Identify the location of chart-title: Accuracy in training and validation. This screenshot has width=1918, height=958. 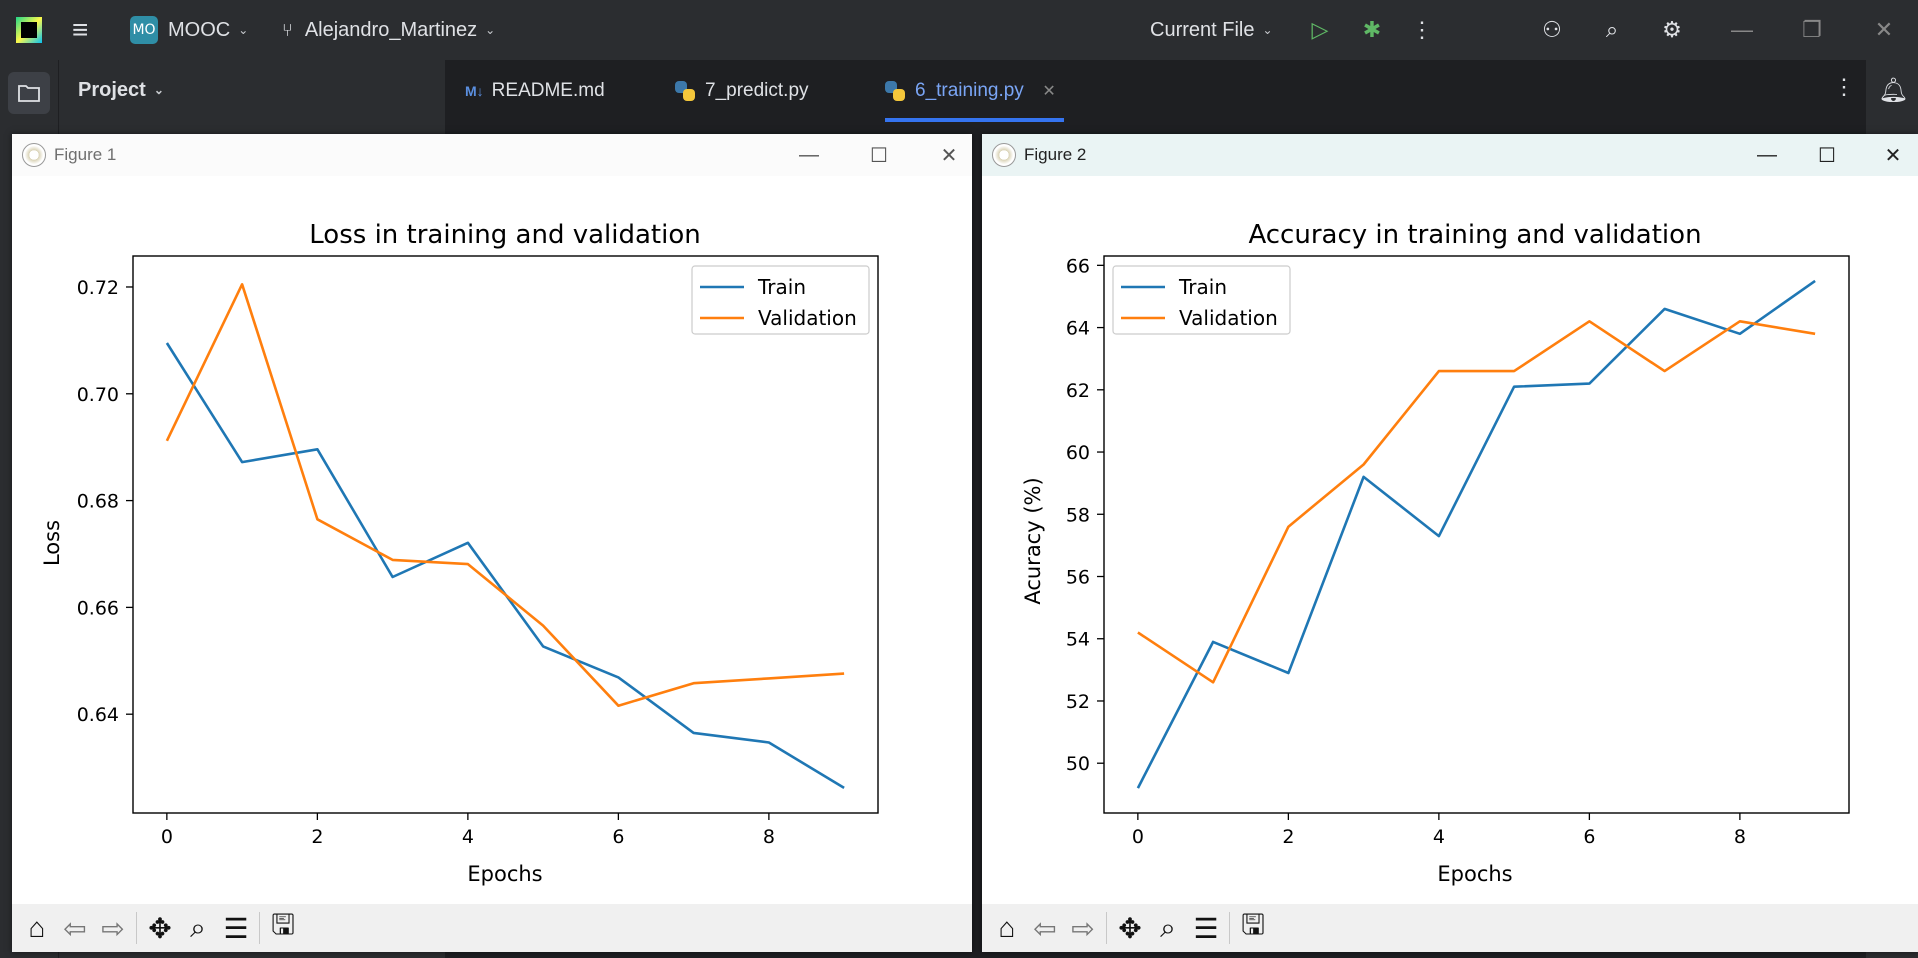
(1474, 235).